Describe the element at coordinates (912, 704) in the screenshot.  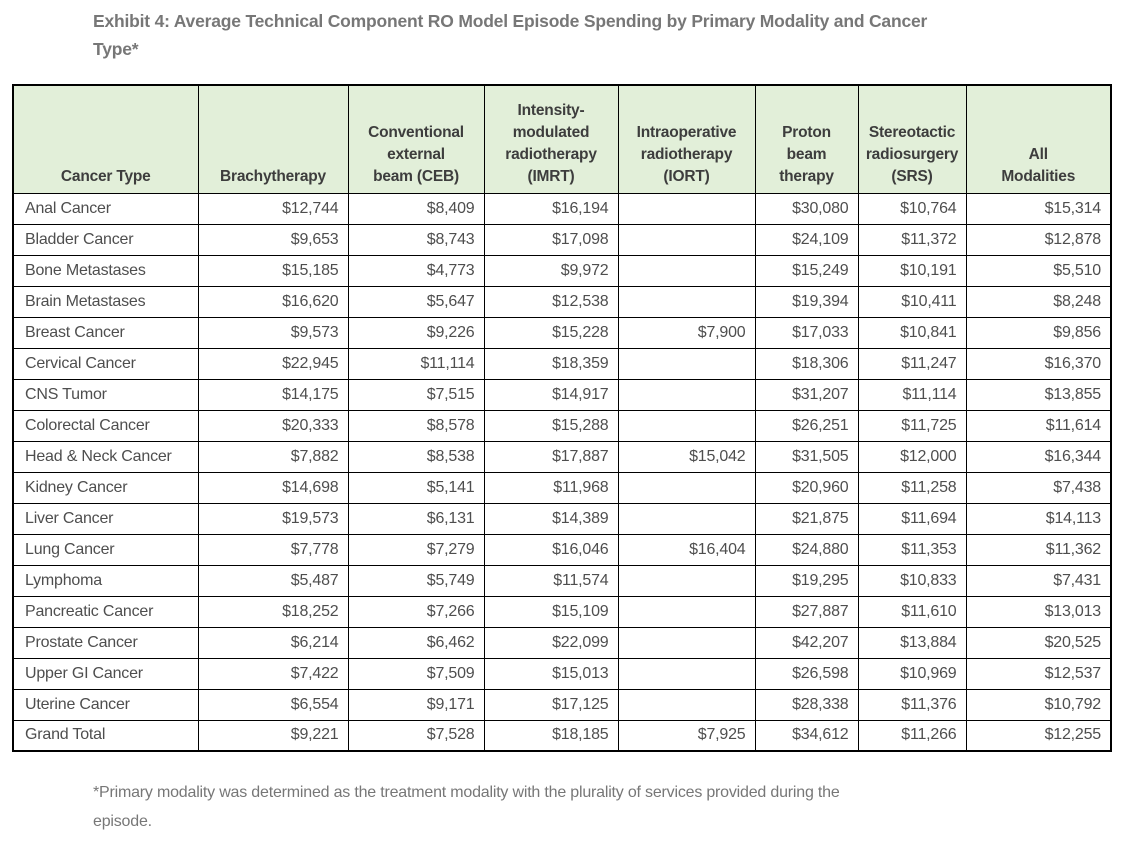
I see `value-cell: $11,376` at that location.